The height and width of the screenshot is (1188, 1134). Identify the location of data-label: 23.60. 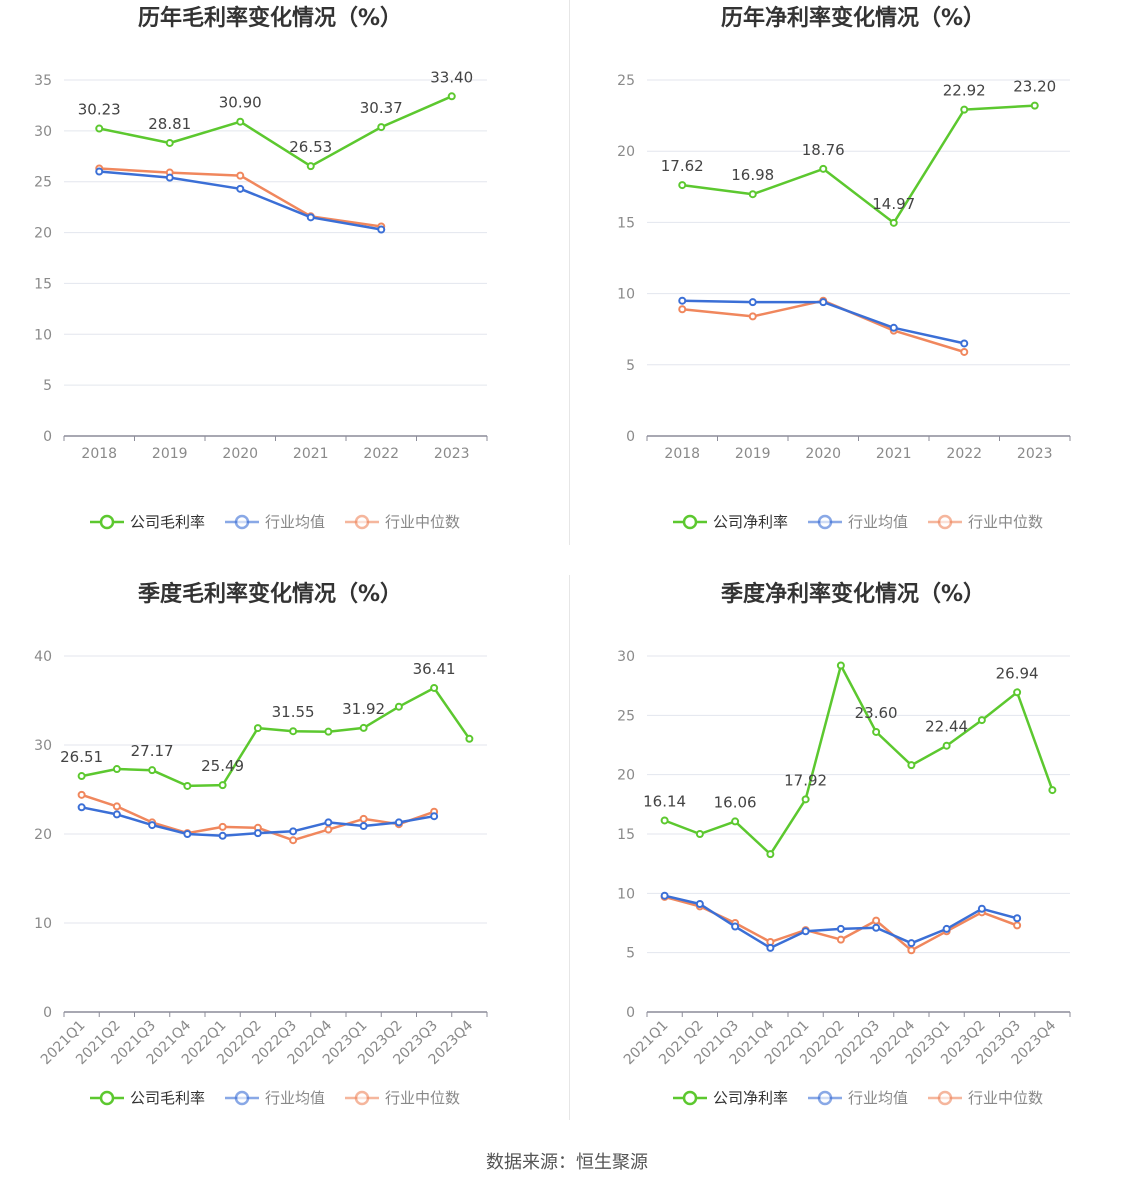
(876, 713).